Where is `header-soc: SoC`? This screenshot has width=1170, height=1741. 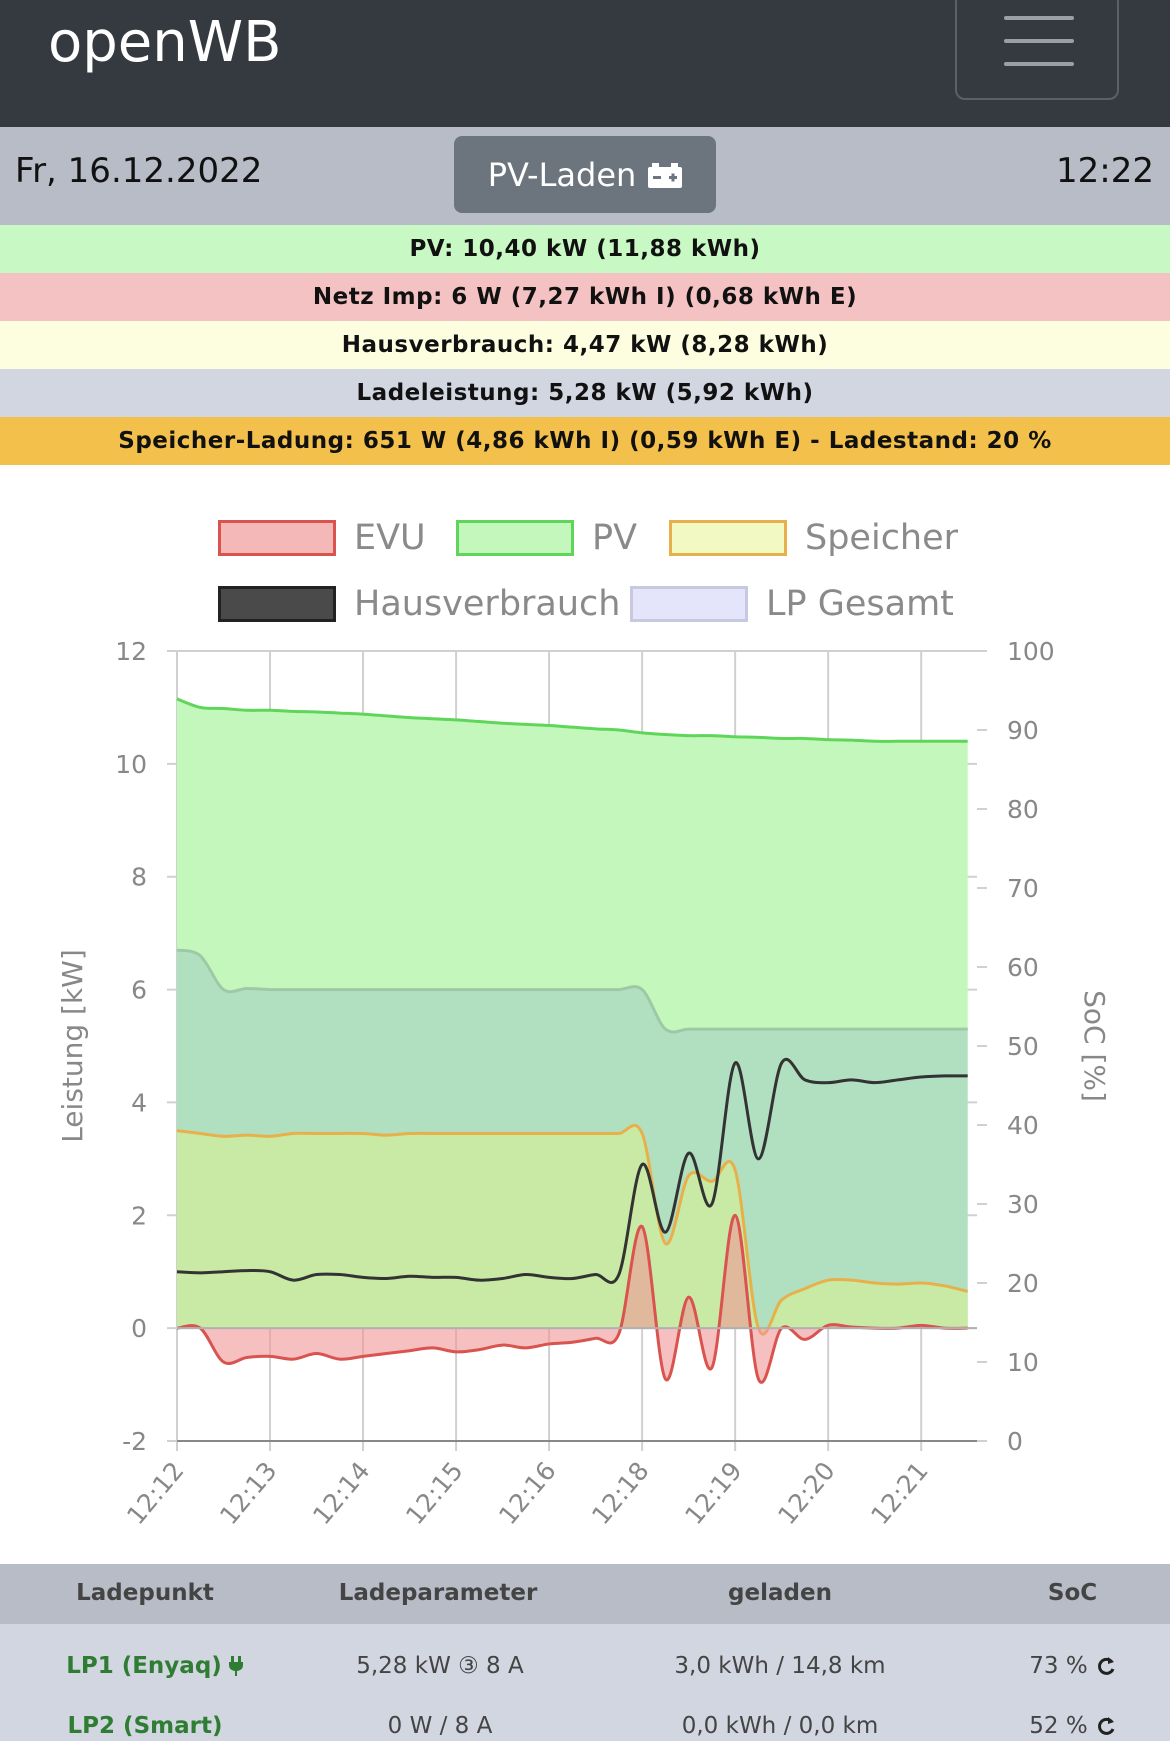
header-soc: SoC is located at coordinates (1072, 1593).